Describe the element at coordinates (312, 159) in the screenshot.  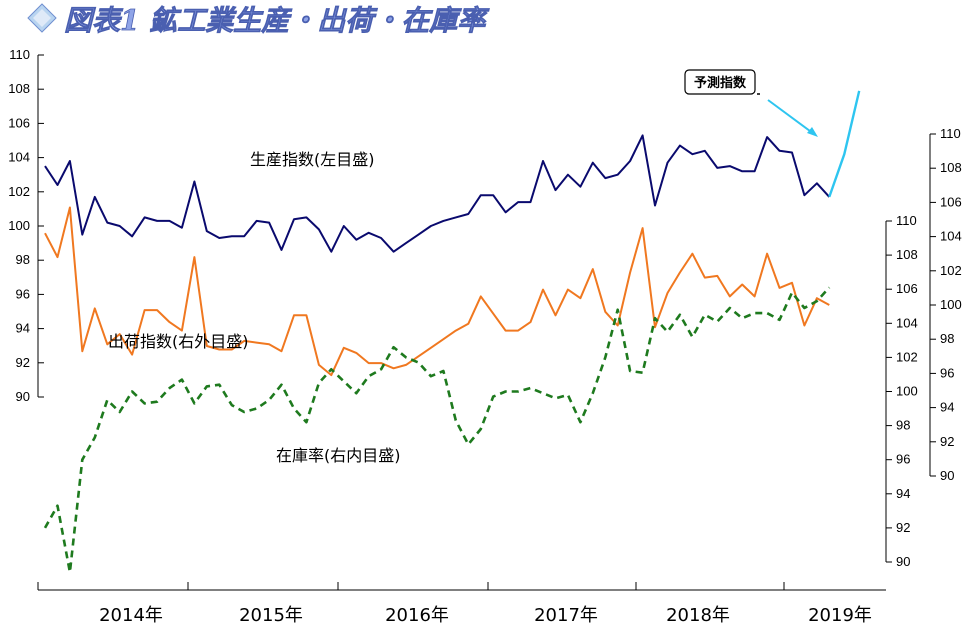
I see `annotation-production: 生産指数(左目盛)` at that location.